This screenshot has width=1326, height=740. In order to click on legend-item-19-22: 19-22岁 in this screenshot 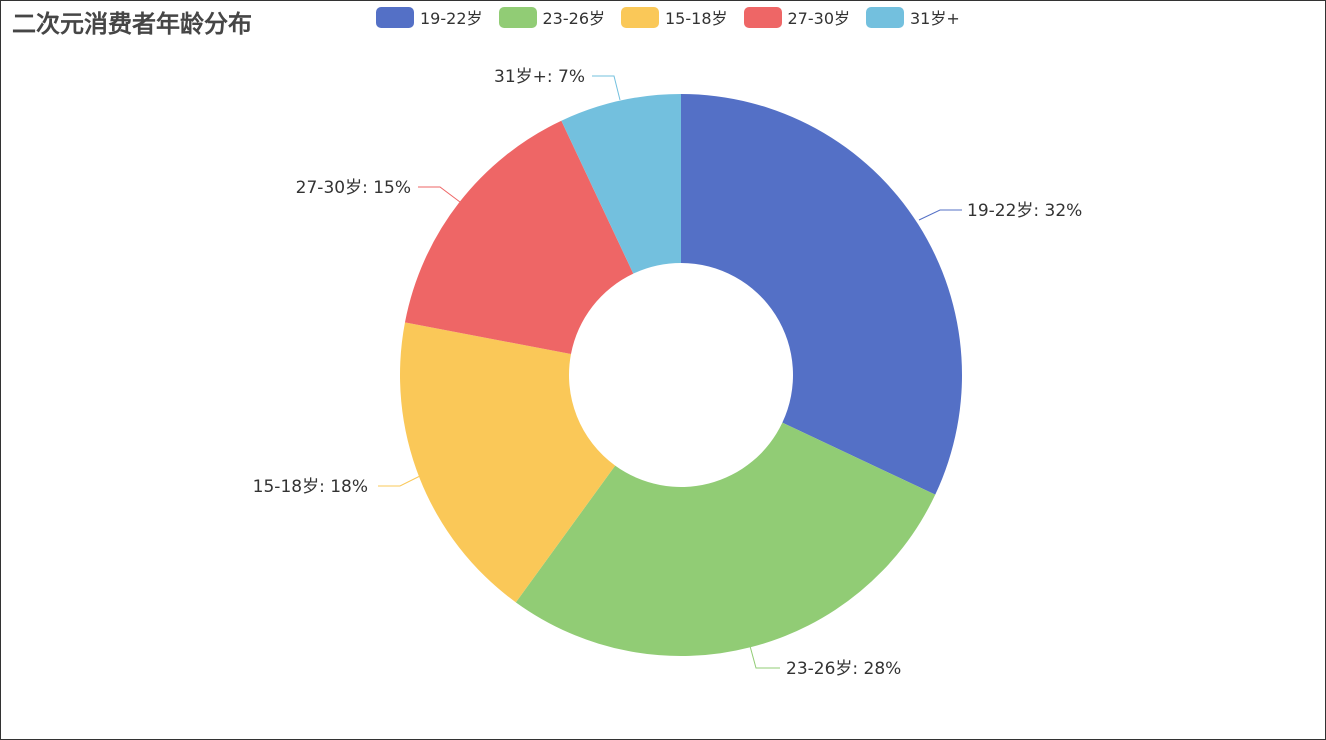, I will do `click(429, 17)`.